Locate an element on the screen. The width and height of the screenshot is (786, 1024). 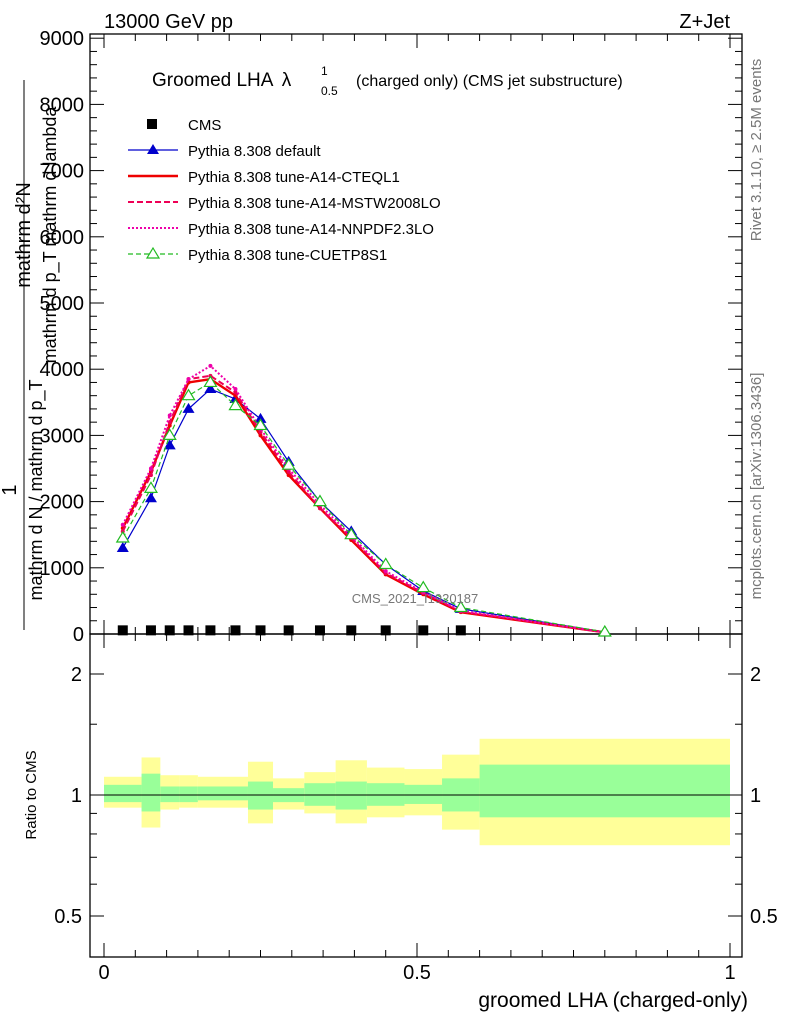
ratio-bands is located at coordinates (417, 792).